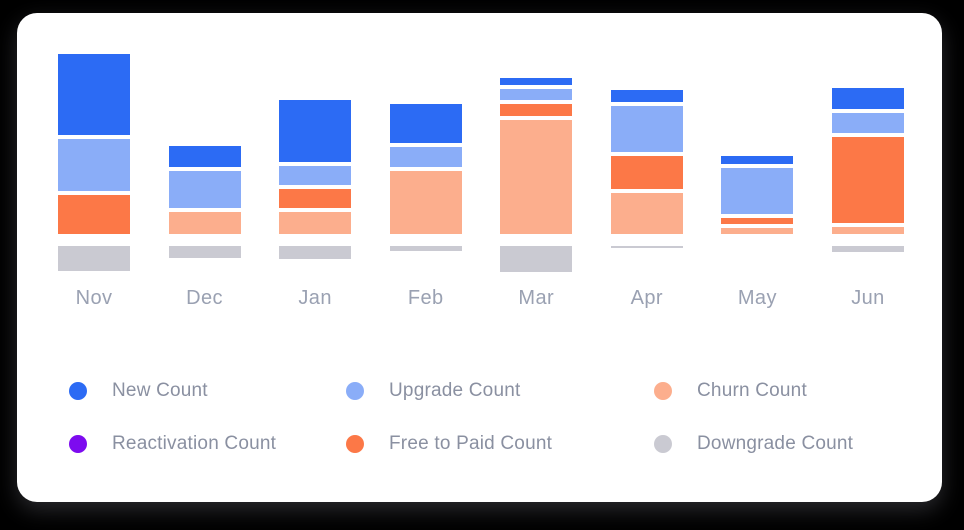  I want to click on free-to-paid-count-legend-dot-icon, so click(355, 444).